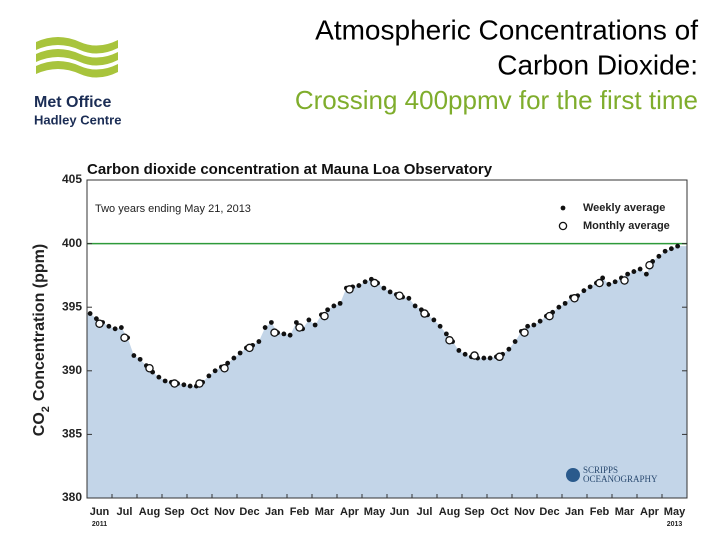  Describe the element at coordinates (39, 424) in the screenshot. I see `y-axis-label-part: CO` at that location.